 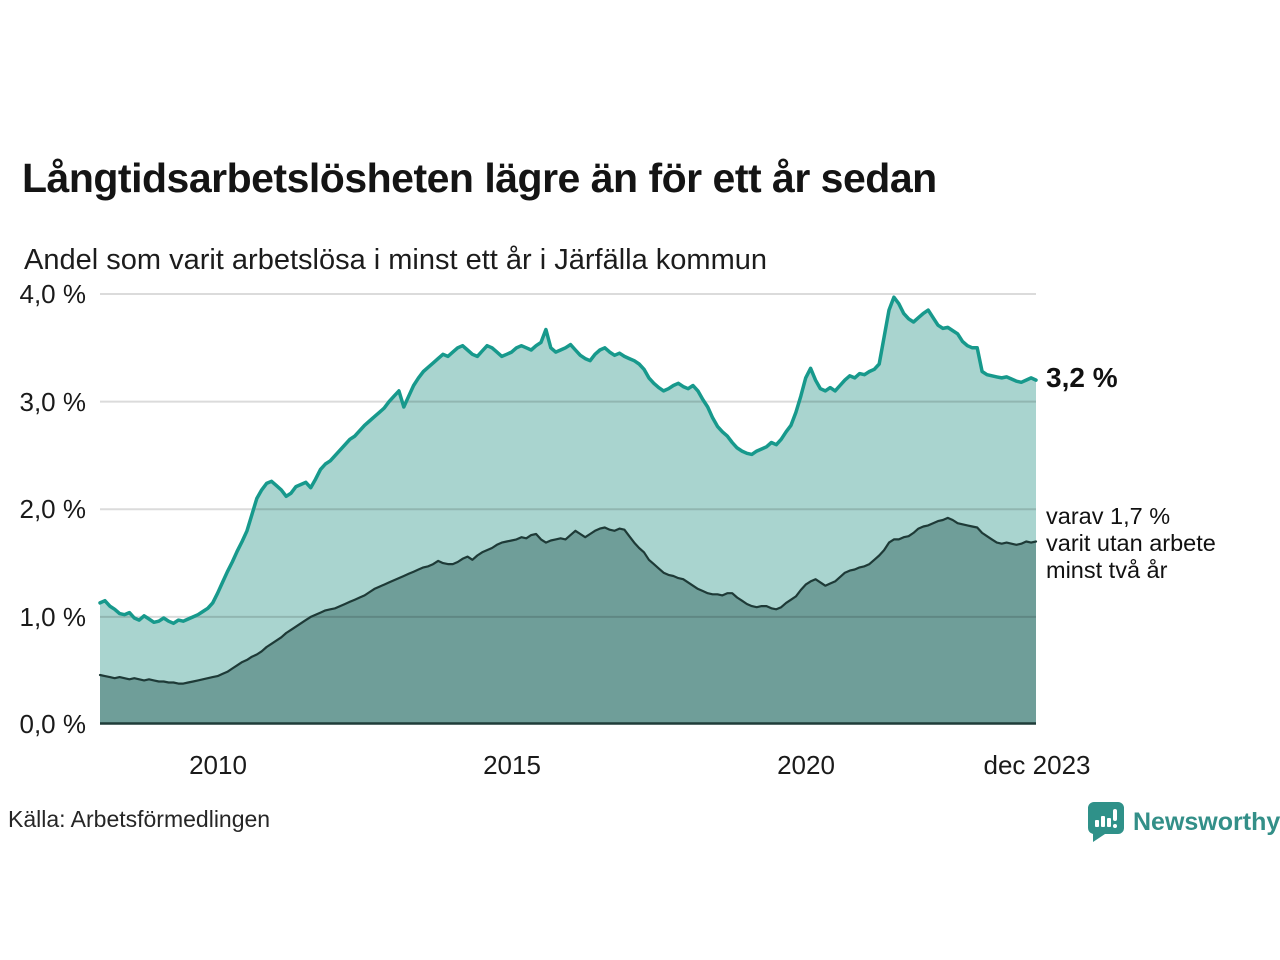 What do you see at coordinates (806, 765) in the screenshot?
I see `x-tick-label: 2020` at bounding box center [806, 765].